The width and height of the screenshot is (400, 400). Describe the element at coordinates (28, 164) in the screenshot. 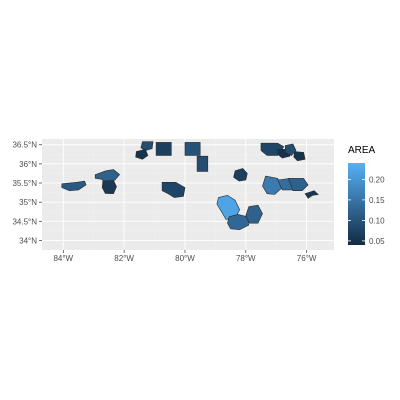

I see `y-tick-label: 36°N` at that location.